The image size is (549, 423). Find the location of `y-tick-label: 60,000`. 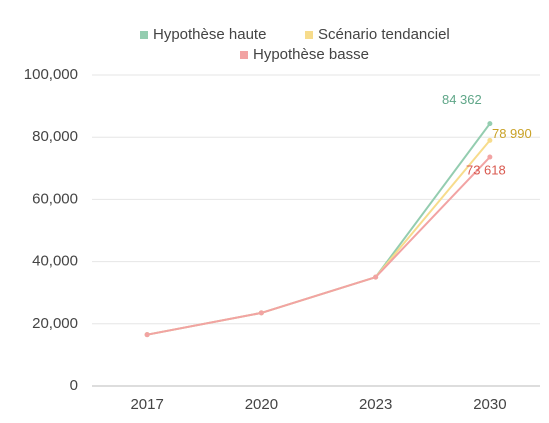

y-tick-label: 60,000 is located at coordinates (55, 198).